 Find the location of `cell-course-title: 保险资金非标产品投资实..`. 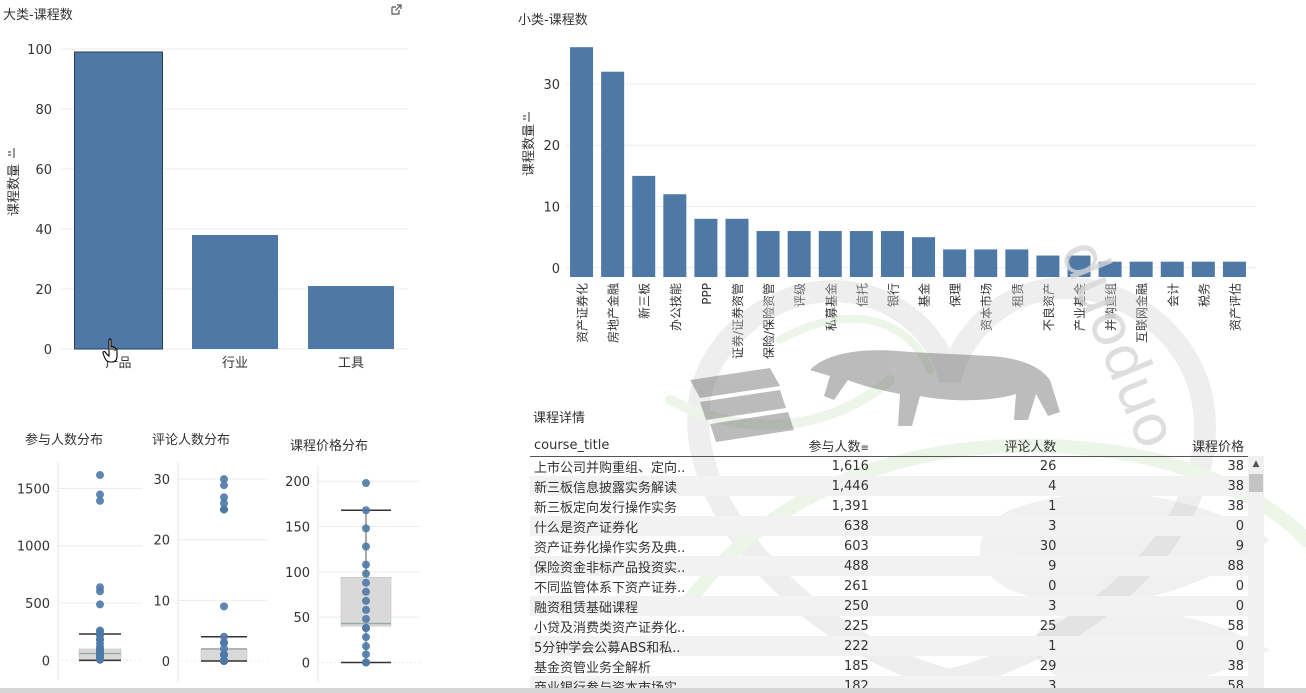

cell-course-title: 保险资金非标产品投资实.. is located at coordinates (631, 566).